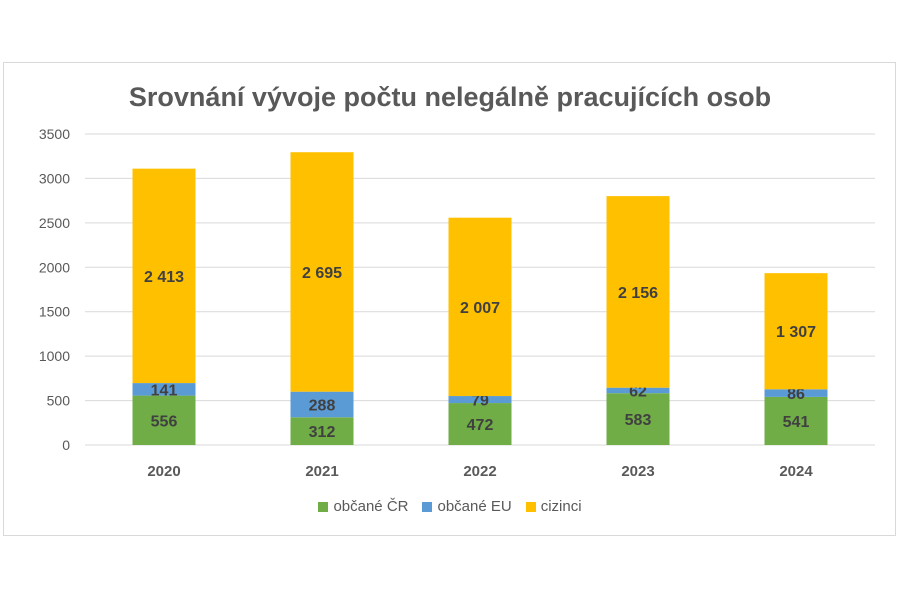  Describe the element at coordinates (479, 471) in the screenshot. I see `x-tick-label: 2022` at that location.